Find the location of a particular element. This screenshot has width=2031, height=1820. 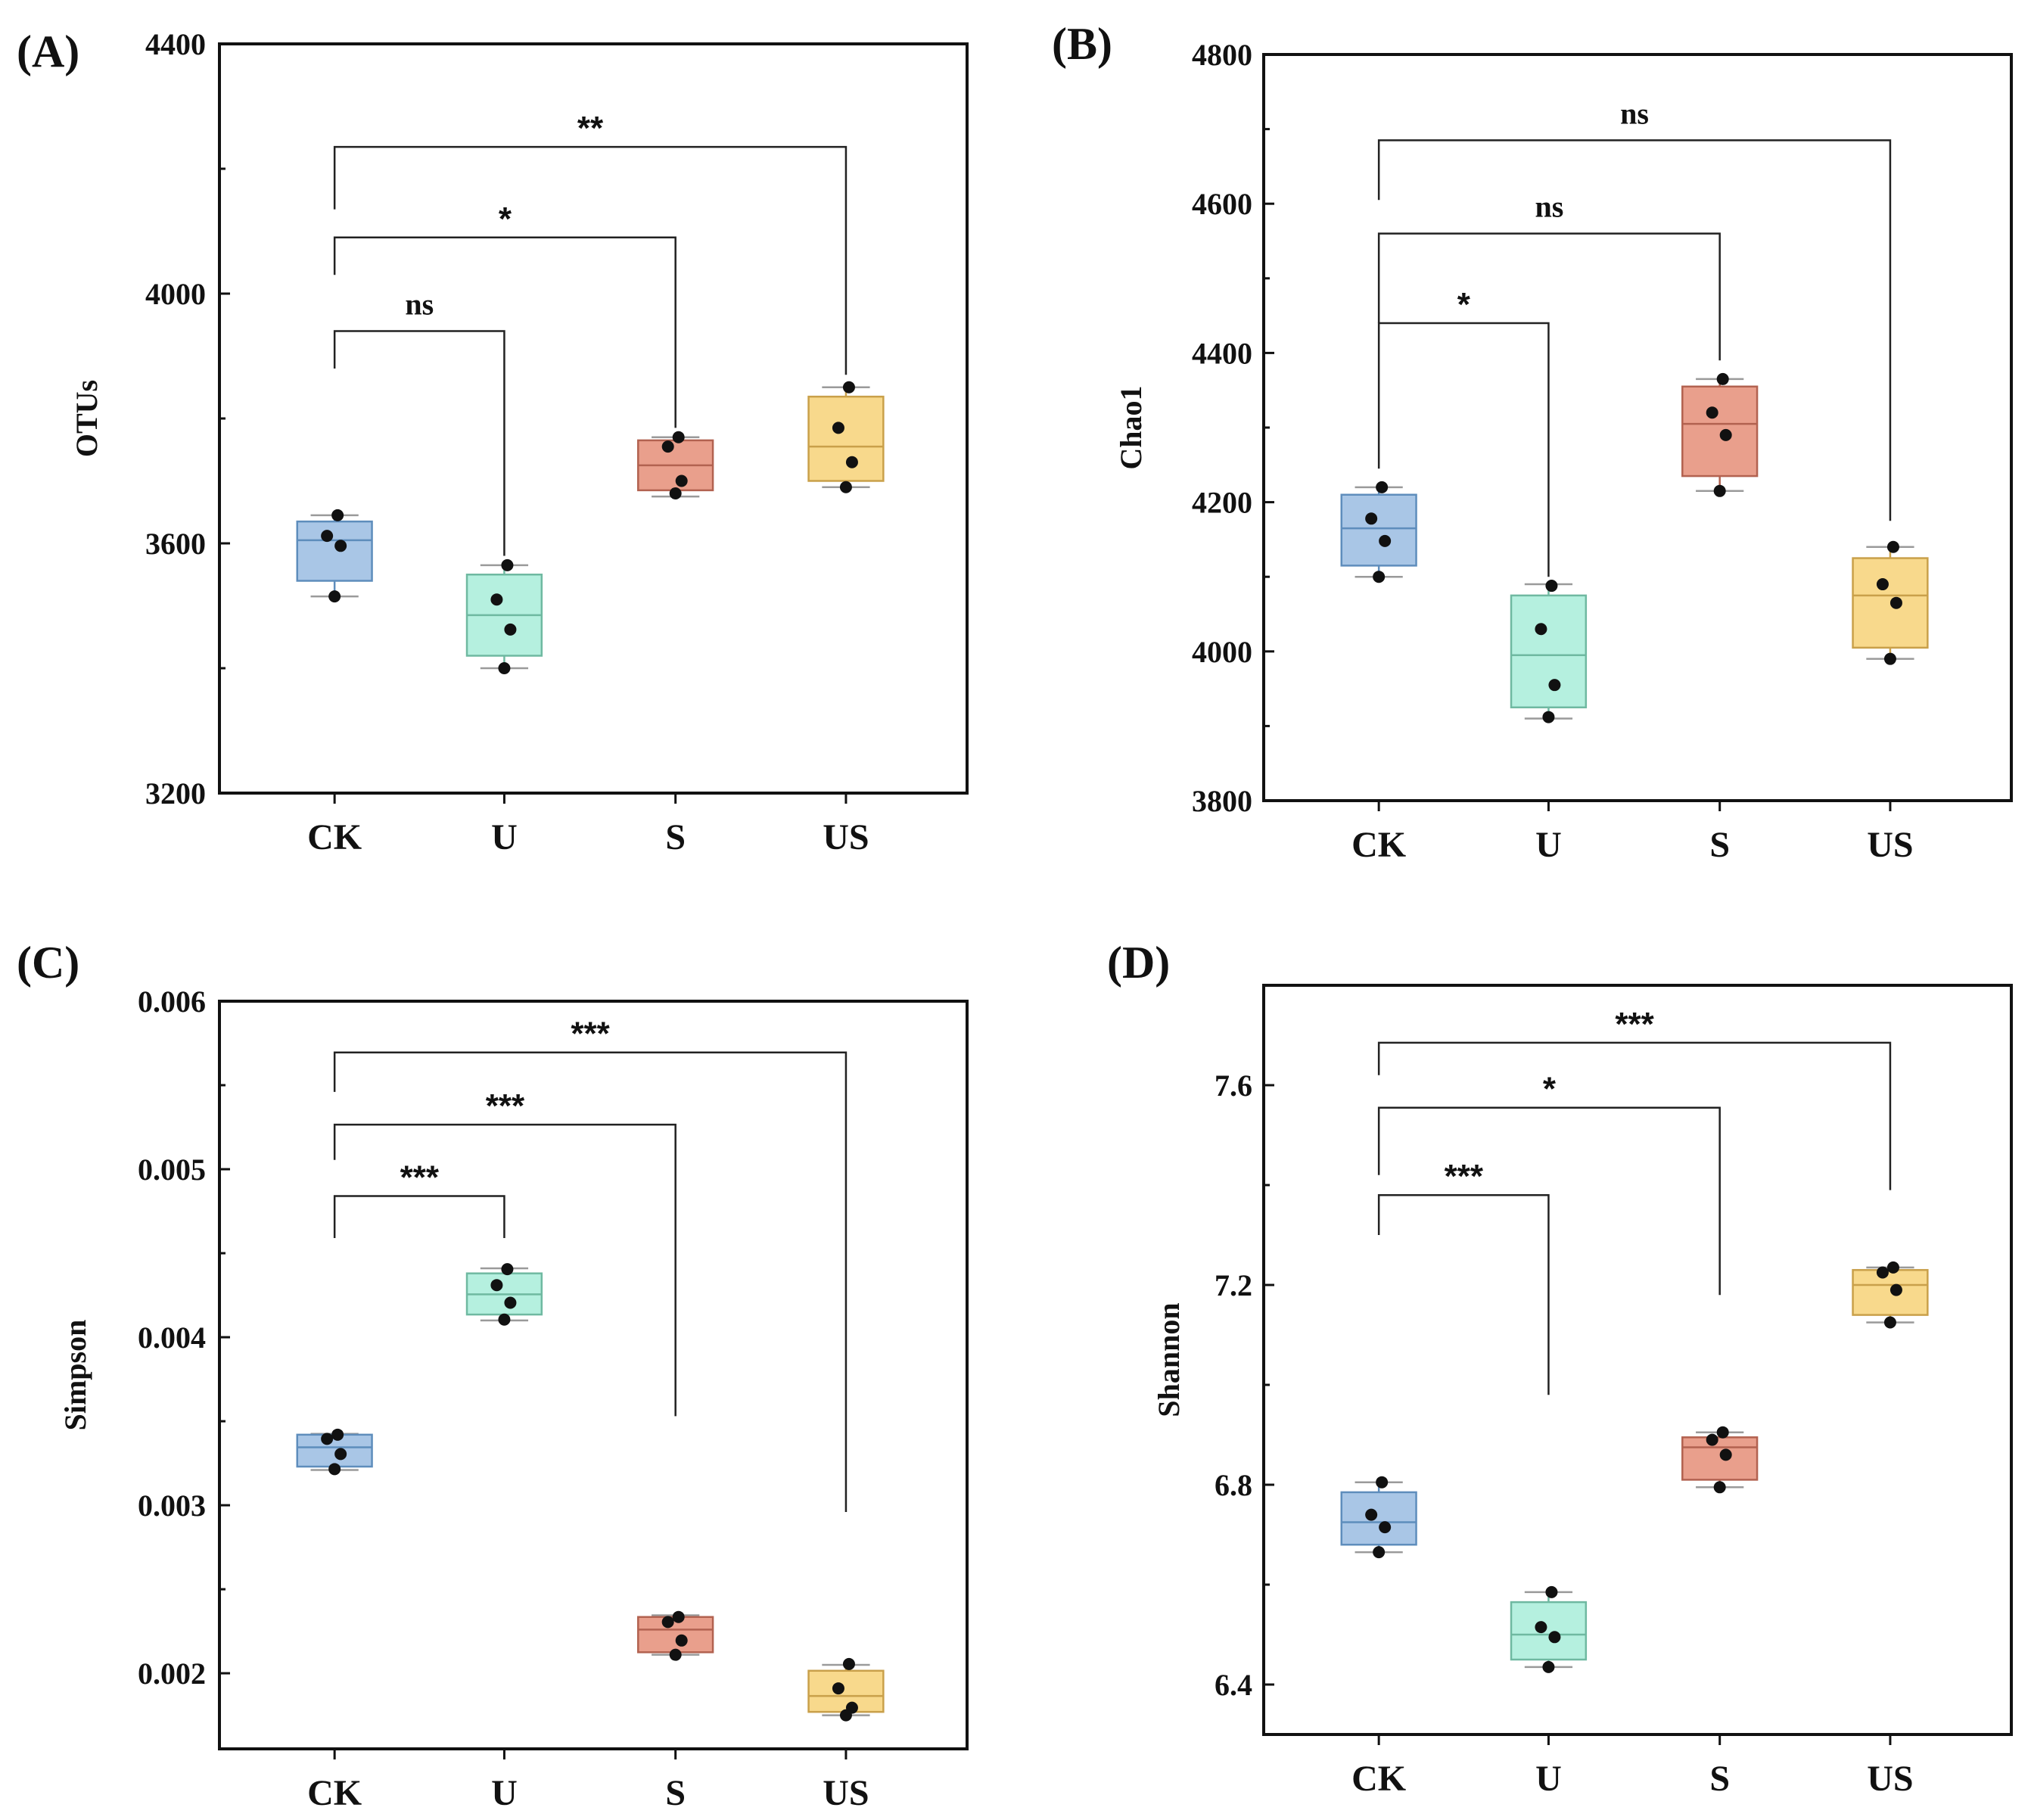

y-tick-label: 0.005 is located at coordinates (172, 1170).